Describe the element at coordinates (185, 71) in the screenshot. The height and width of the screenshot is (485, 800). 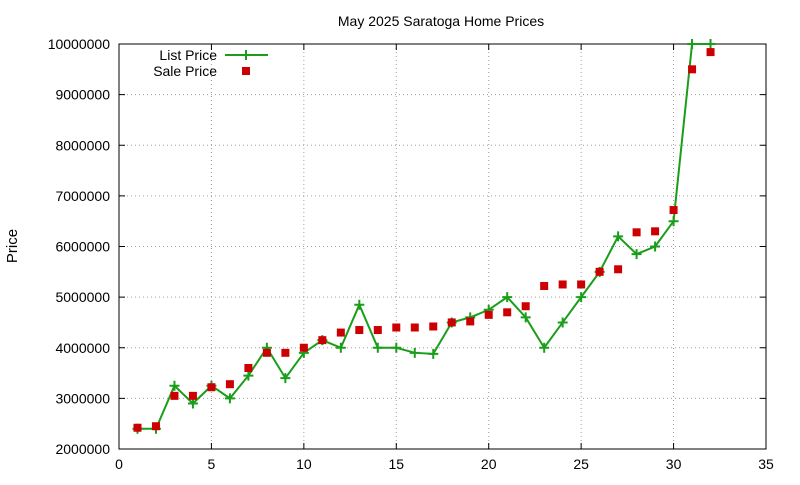
I see `legend-label-sale-price: Sale Price` at that location.